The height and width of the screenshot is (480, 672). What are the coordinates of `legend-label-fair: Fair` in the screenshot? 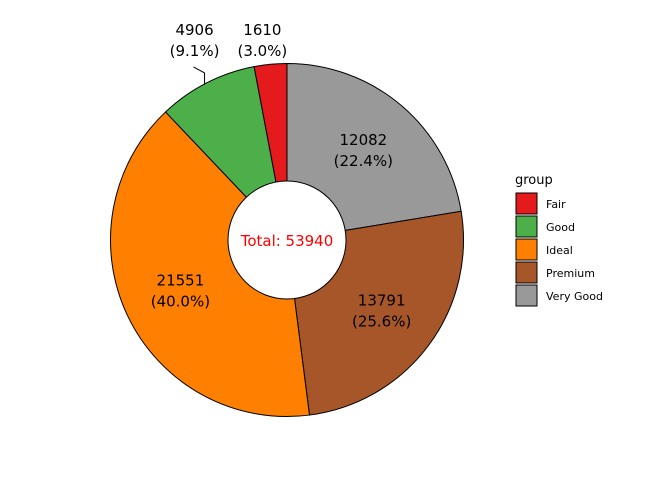 It's located at (556, 204).